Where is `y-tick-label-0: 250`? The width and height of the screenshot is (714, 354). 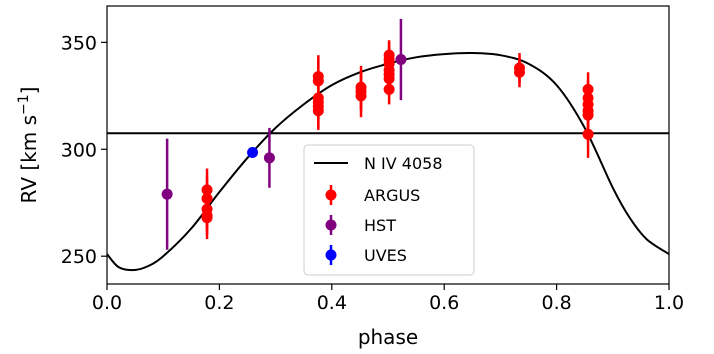 y-tick-label-0: 250 is located at coordinates (79, 257).